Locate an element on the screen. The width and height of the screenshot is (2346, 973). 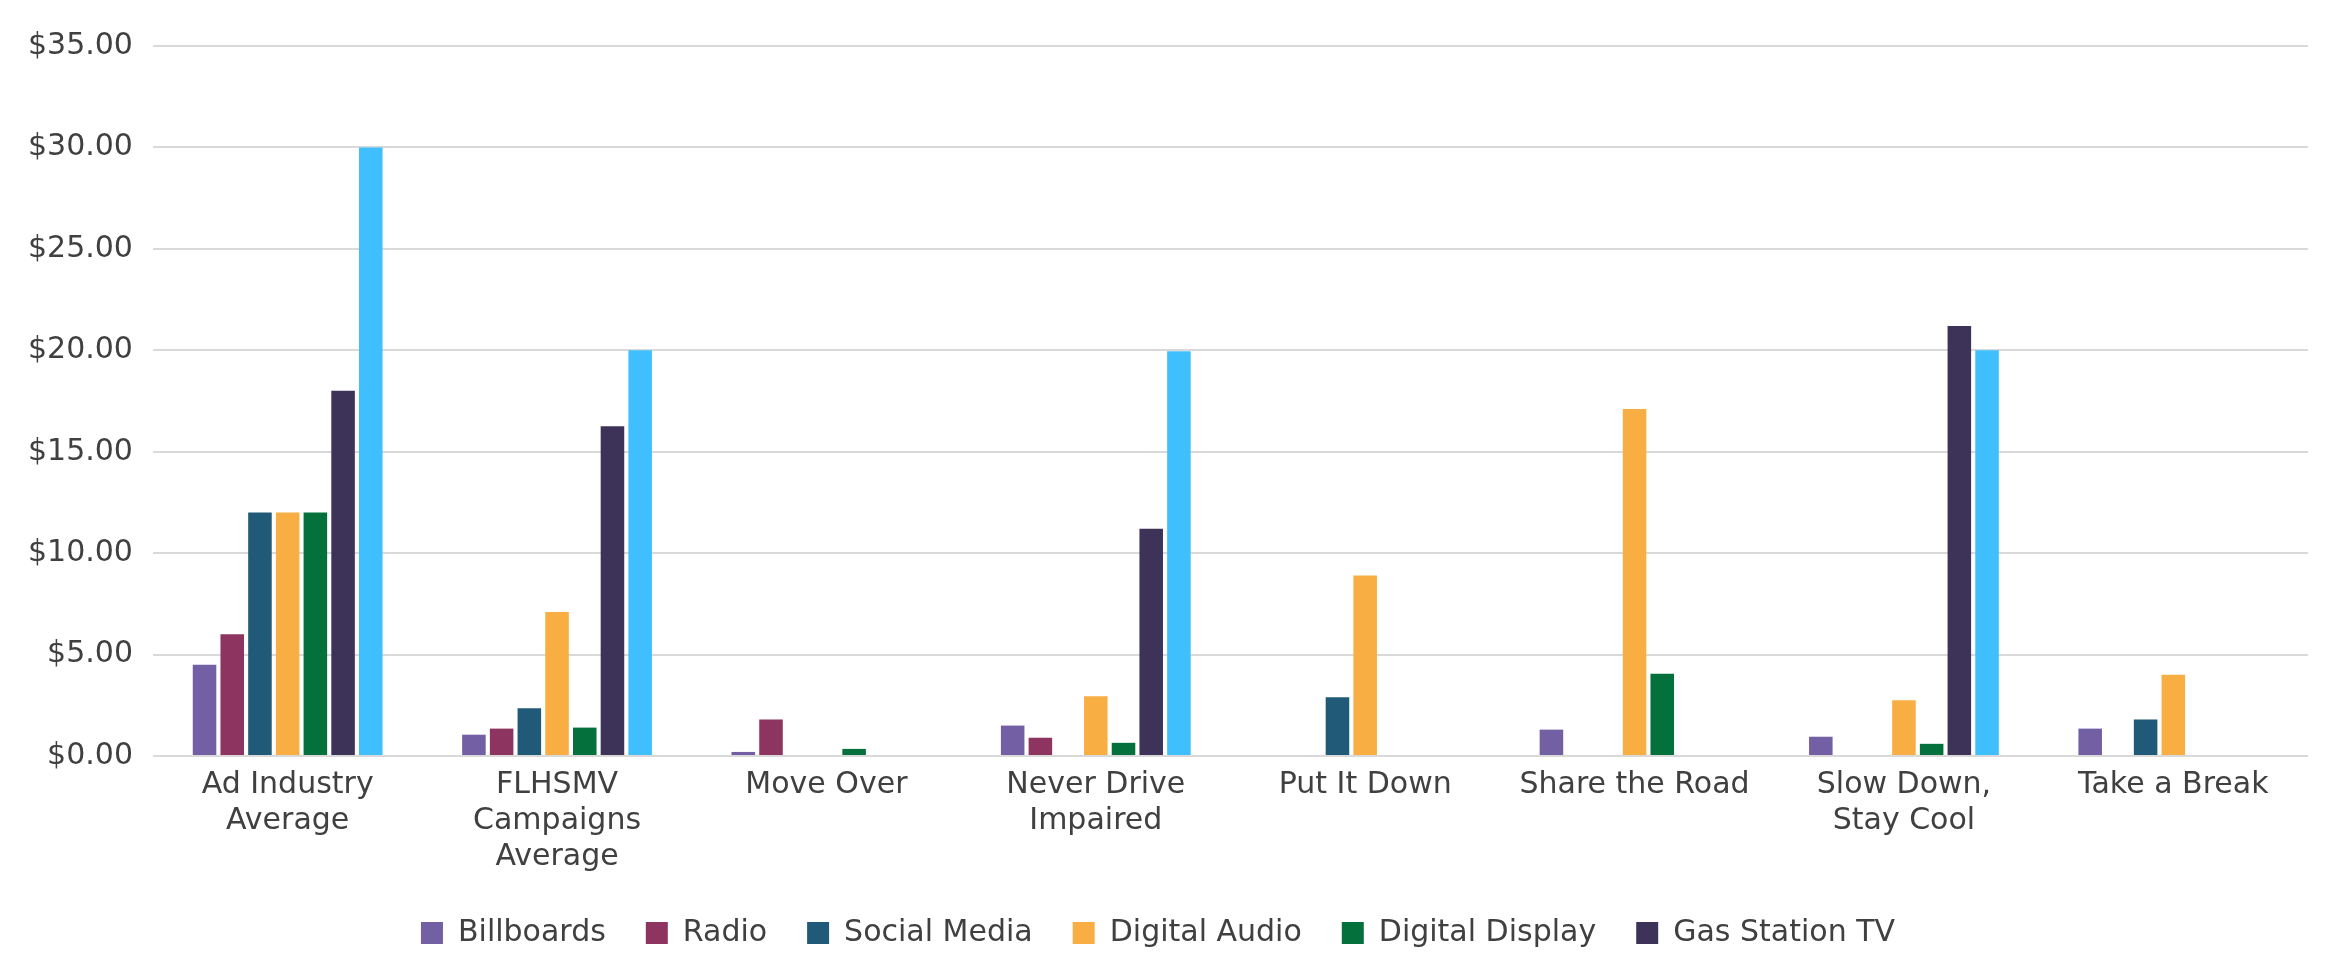
legend-label: Social Media is located at coordinates (938, 930).